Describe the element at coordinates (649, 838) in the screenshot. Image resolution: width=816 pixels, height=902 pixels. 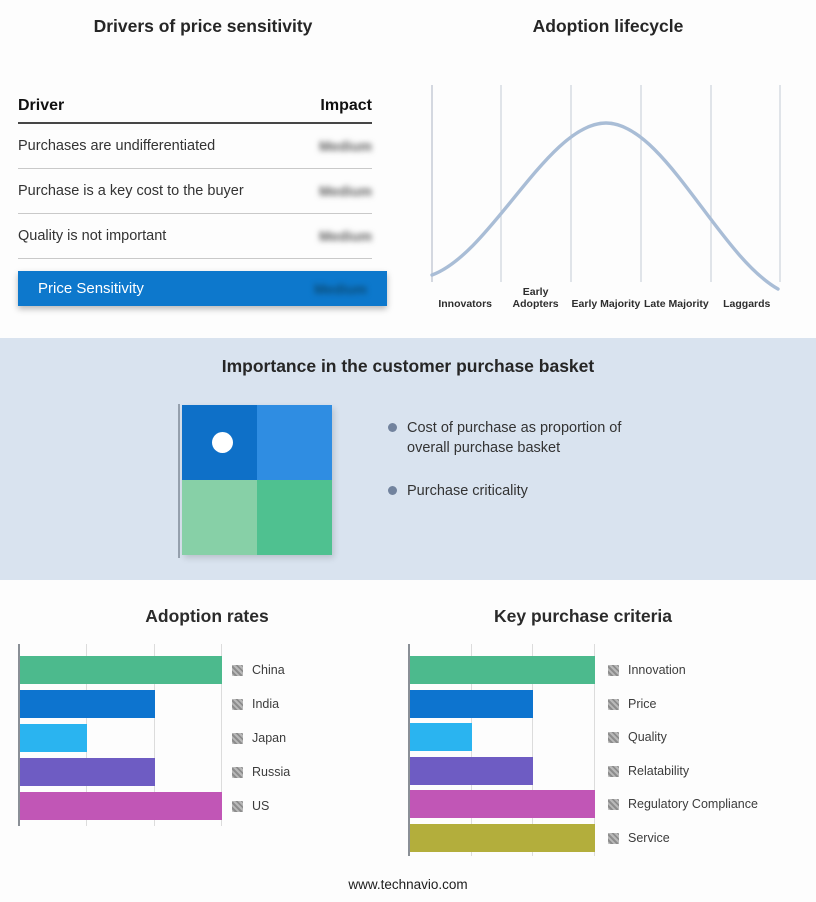
I see `legend-label: Service` at that location.